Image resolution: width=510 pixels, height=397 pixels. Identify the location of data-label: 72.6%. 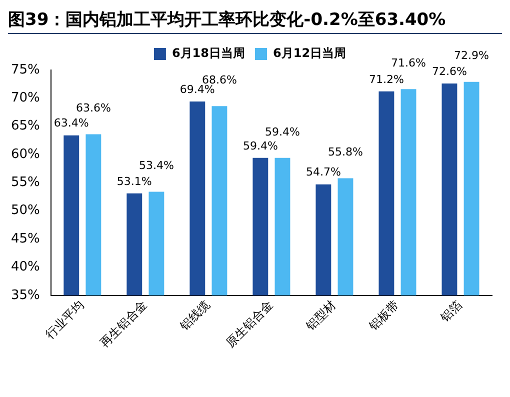
(449, 71).